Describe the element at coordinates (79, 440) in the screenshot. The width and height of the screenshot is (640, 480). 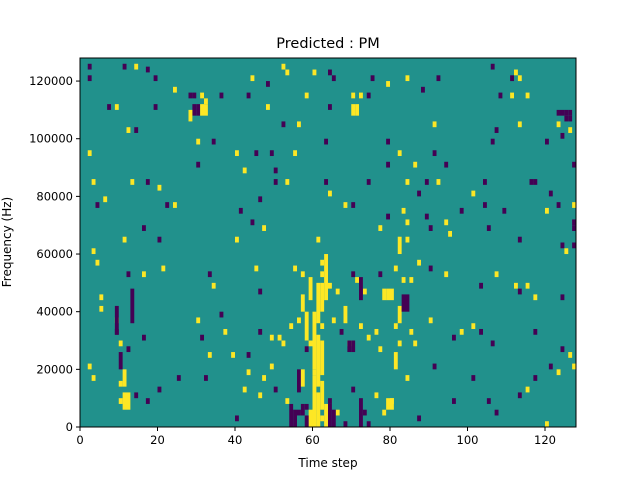
I see `x-tick-label: 0` at that location.